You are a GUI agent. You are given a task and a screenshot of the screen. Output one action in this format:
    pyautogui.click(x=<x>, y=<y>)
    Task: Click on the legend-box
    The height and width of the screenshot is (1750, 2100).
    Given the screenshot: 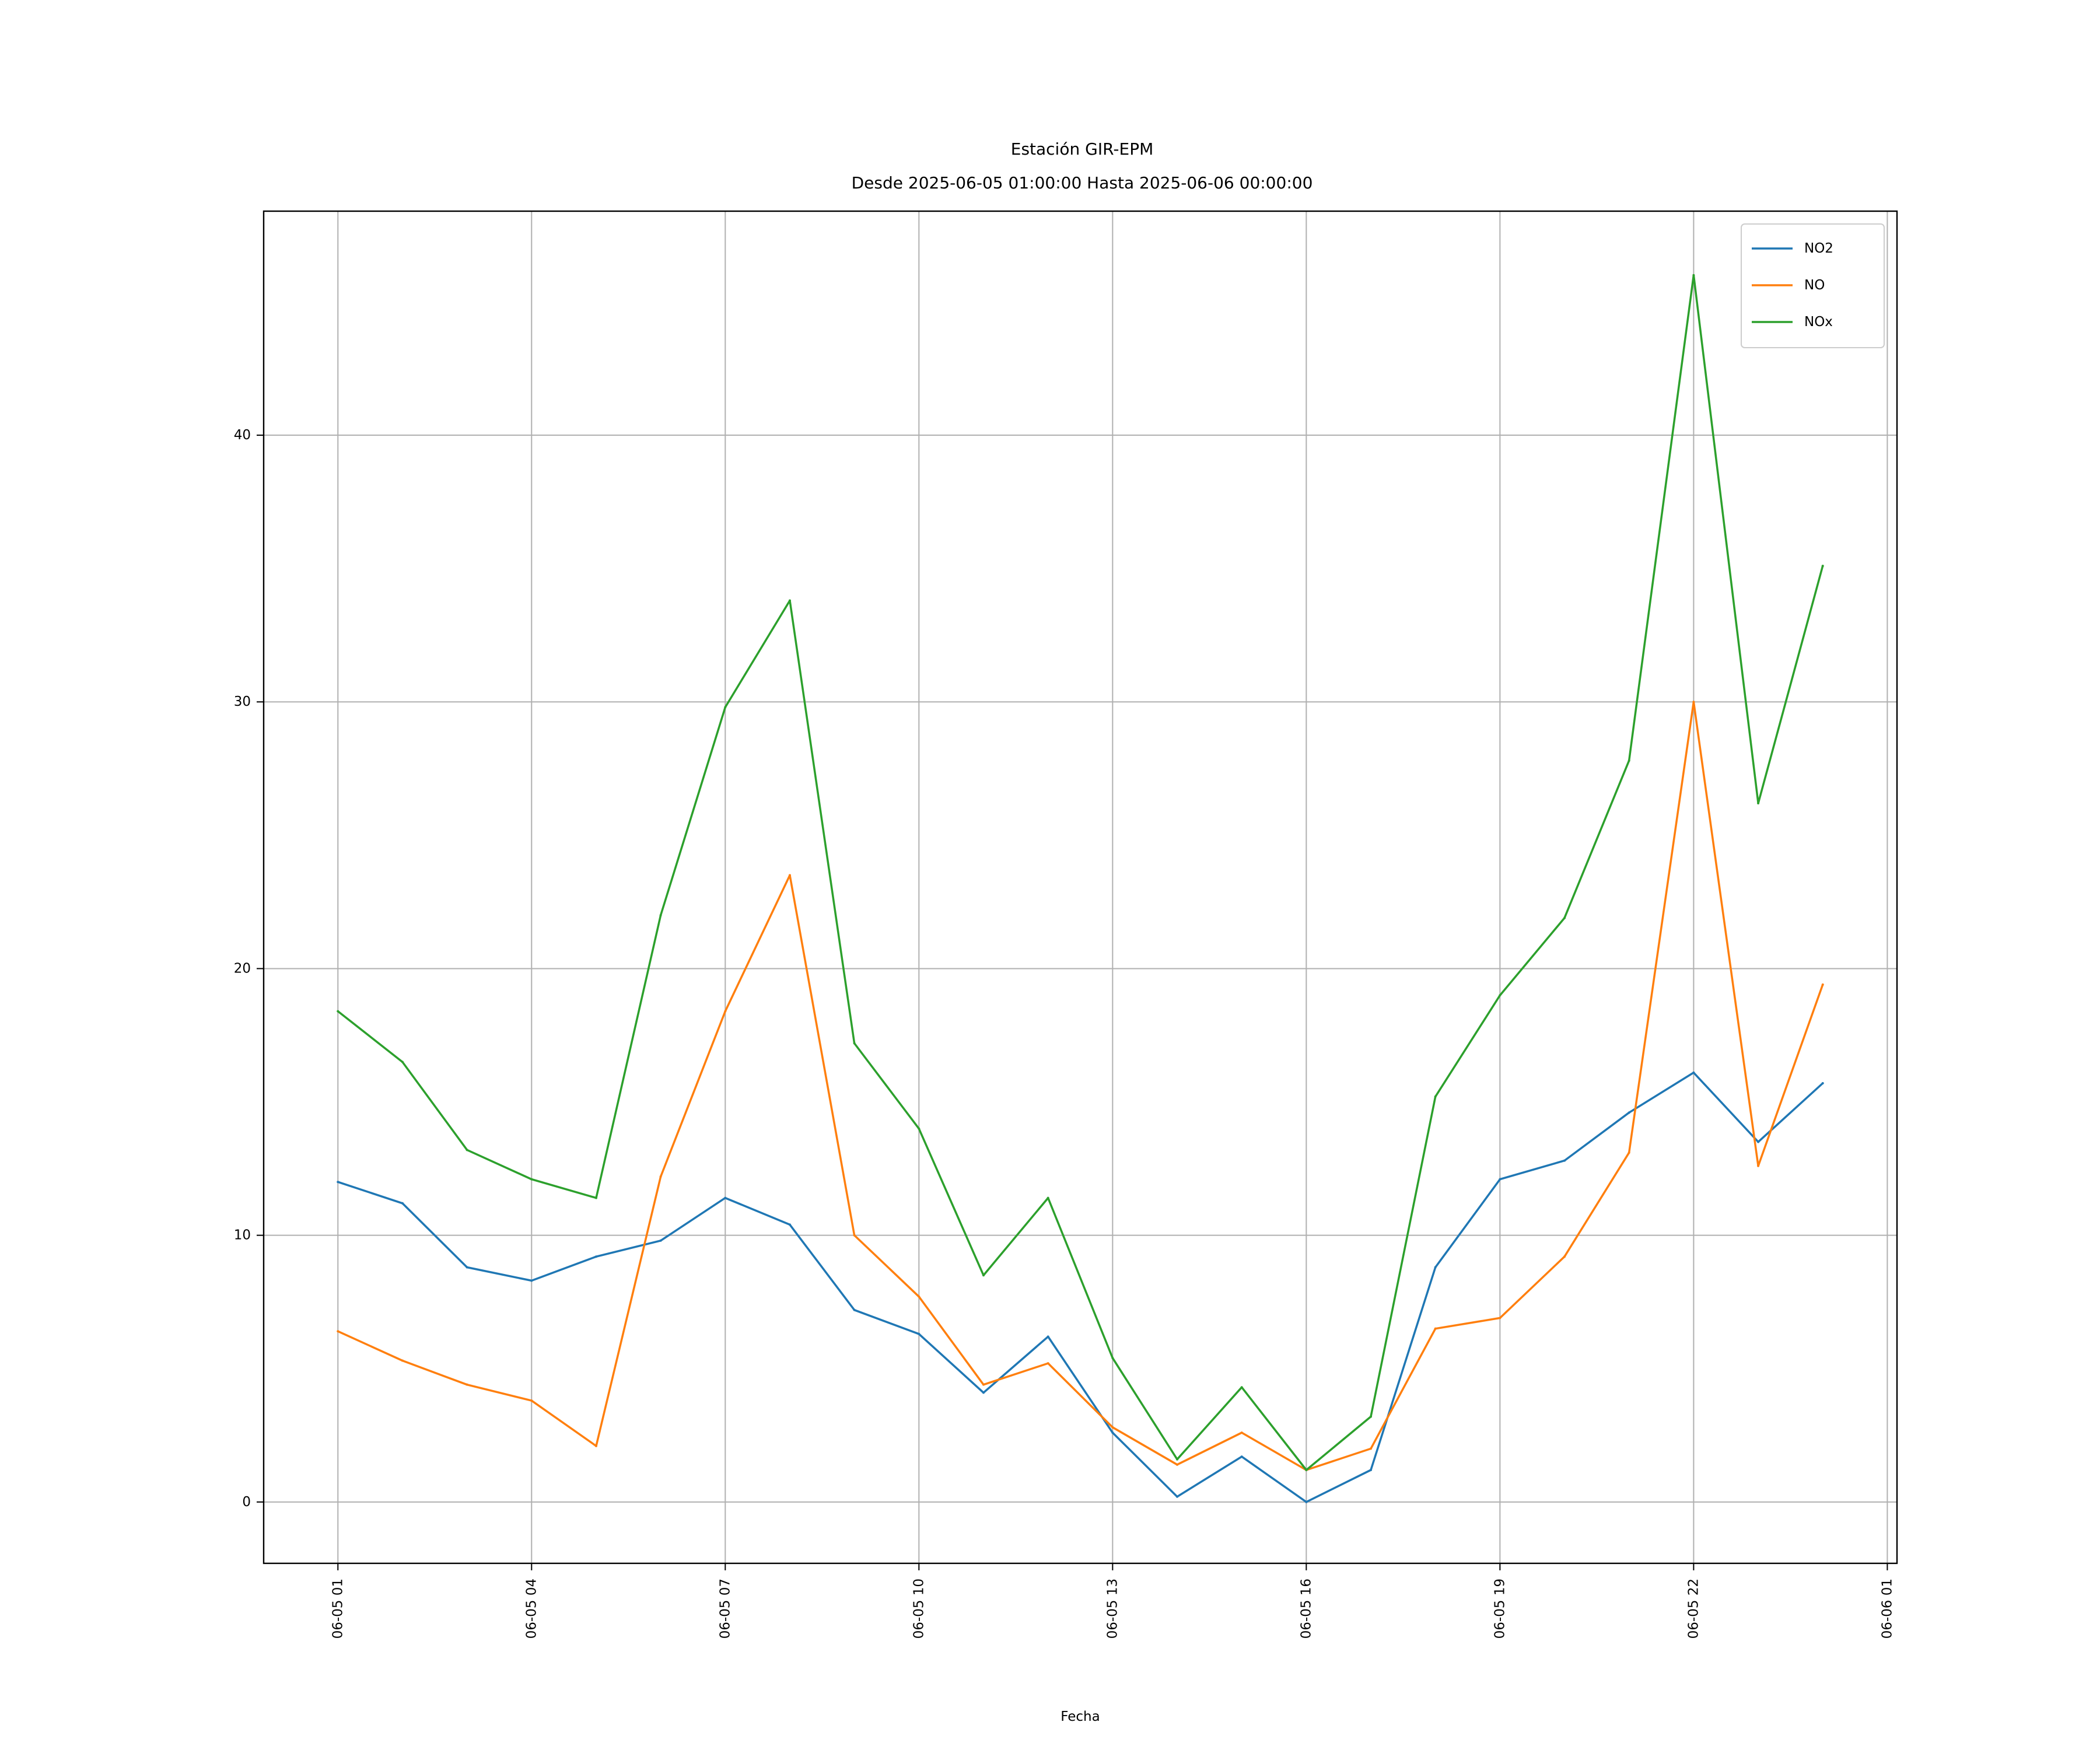 What is the action you would take?
    pyautogui.click(x=1813, y=285)
    